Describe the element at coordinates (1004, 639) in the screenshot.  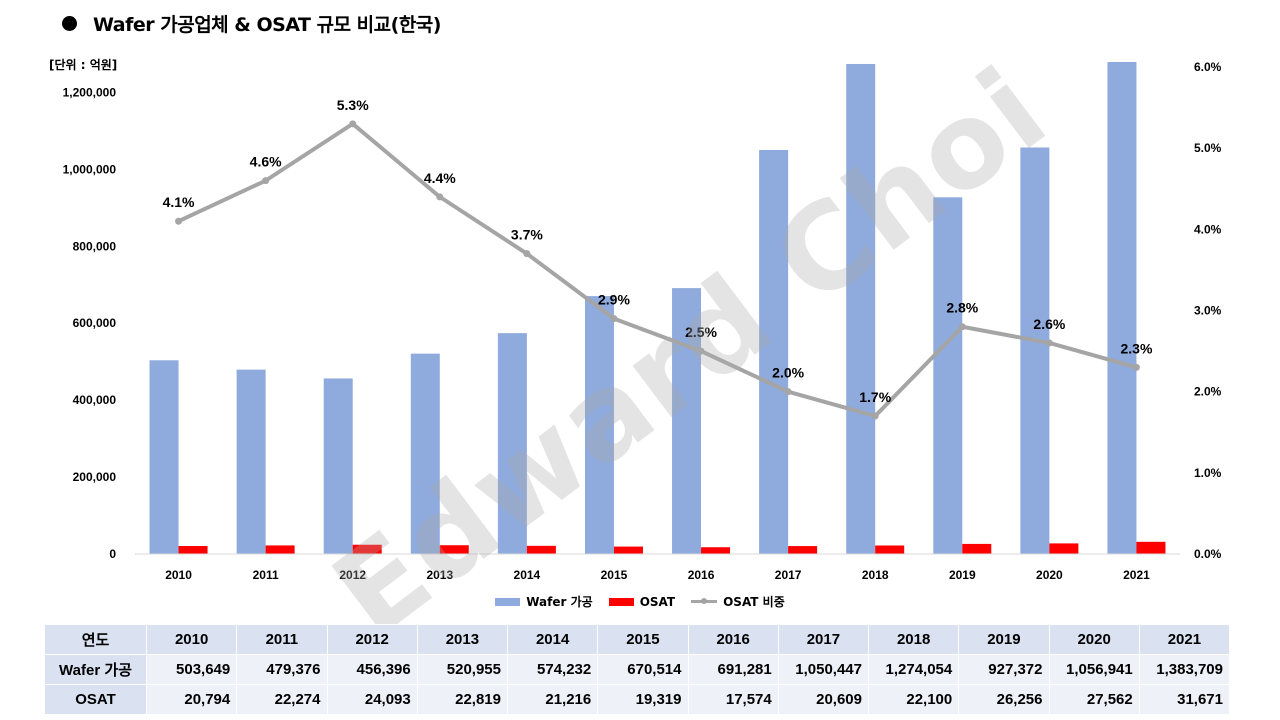
I see `table-header-cell: 2019` at that location.